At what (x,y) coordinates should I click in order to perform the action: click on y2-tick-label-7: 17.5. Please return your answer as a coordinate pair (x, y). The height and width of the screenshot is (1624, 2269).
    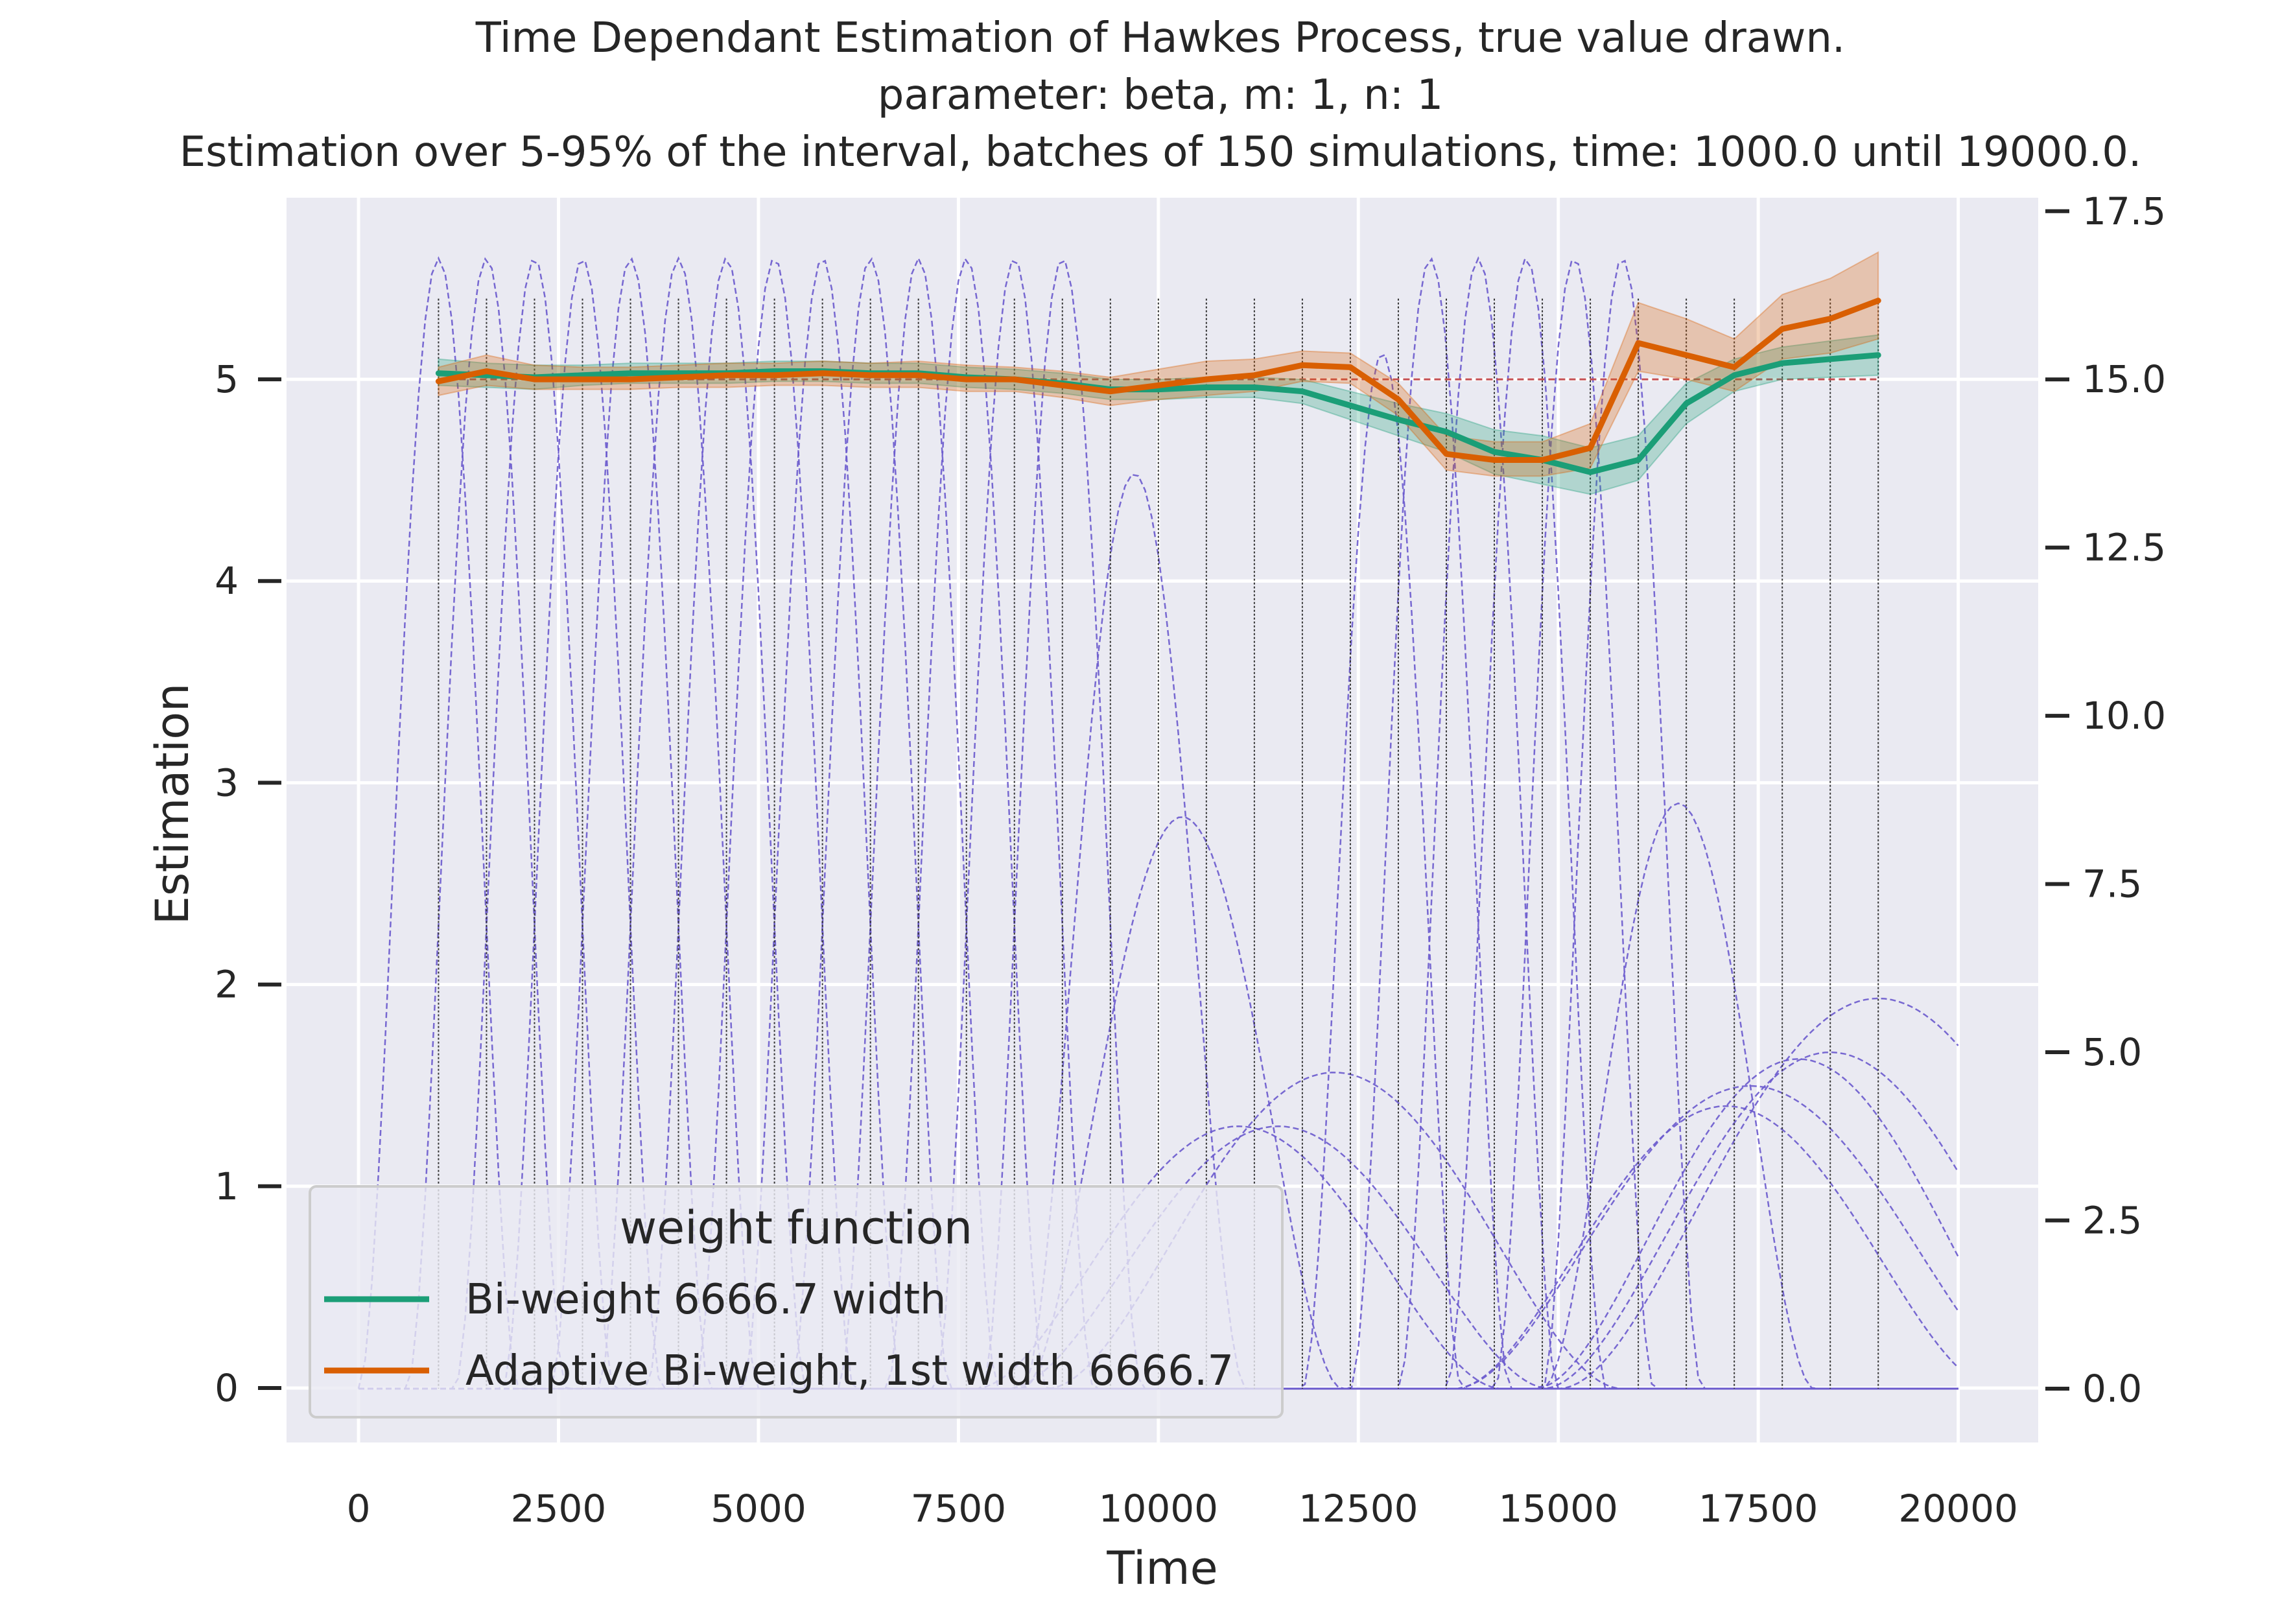
    Looking at the image, I should click on (2124, 211).